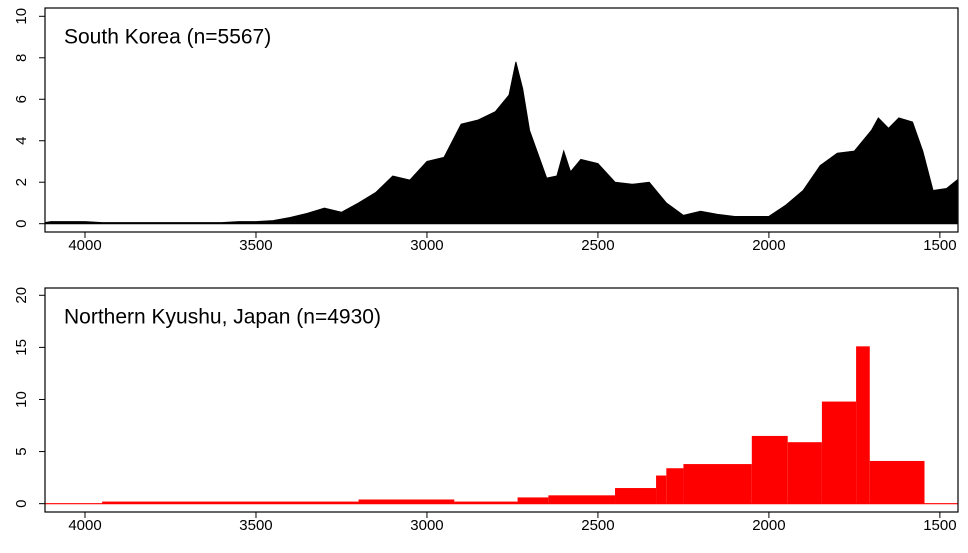  I want to click on y-tick-label: 15, so click(21, 347).